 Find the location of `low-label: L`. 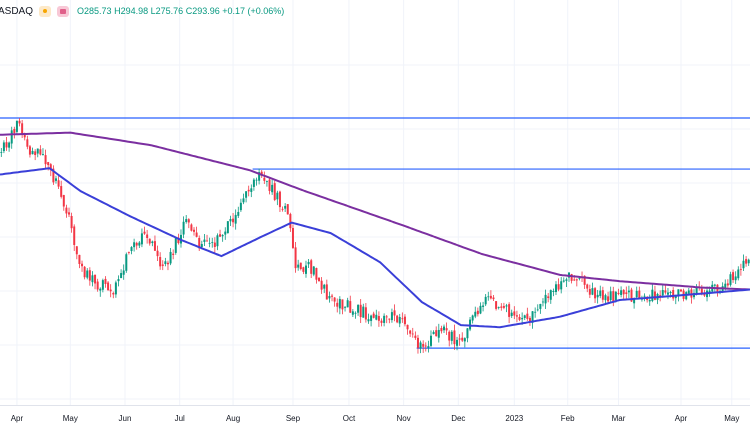

low-label: L is located at coordinates (153, 11).